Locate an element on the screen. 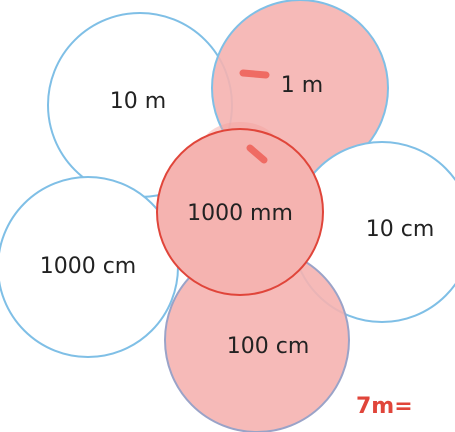 The image size is (455, 432). circle-1000-mm-label: 1000 mm is located at coordinates (240, 213).